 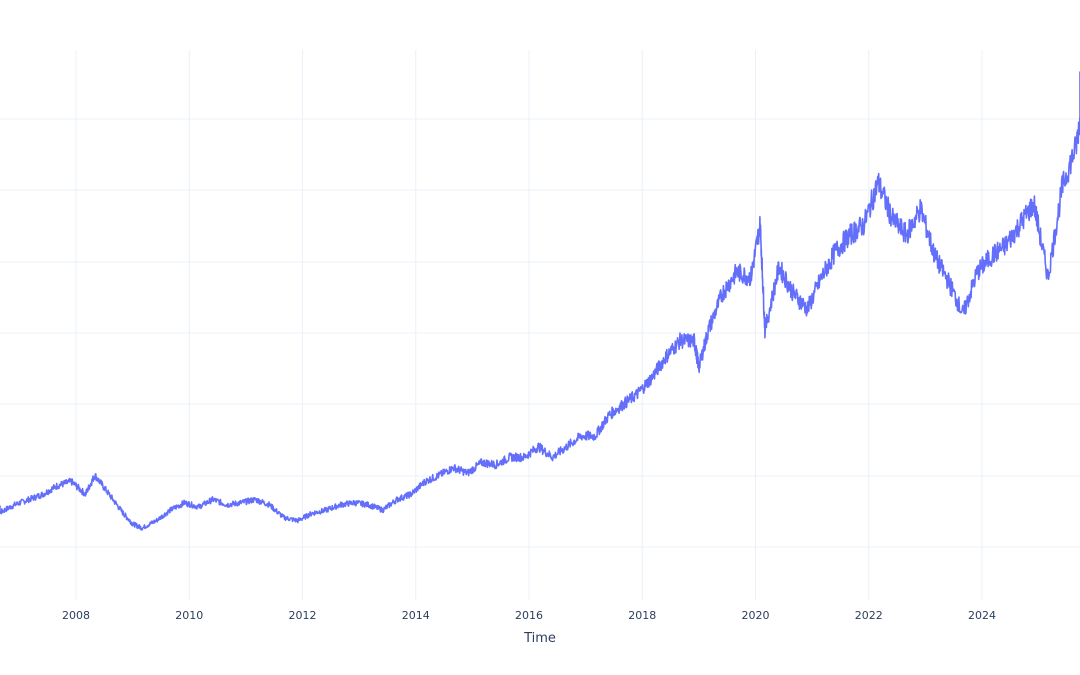 I want to click on x-tick-label: 2014, so click(x=416, y=615).